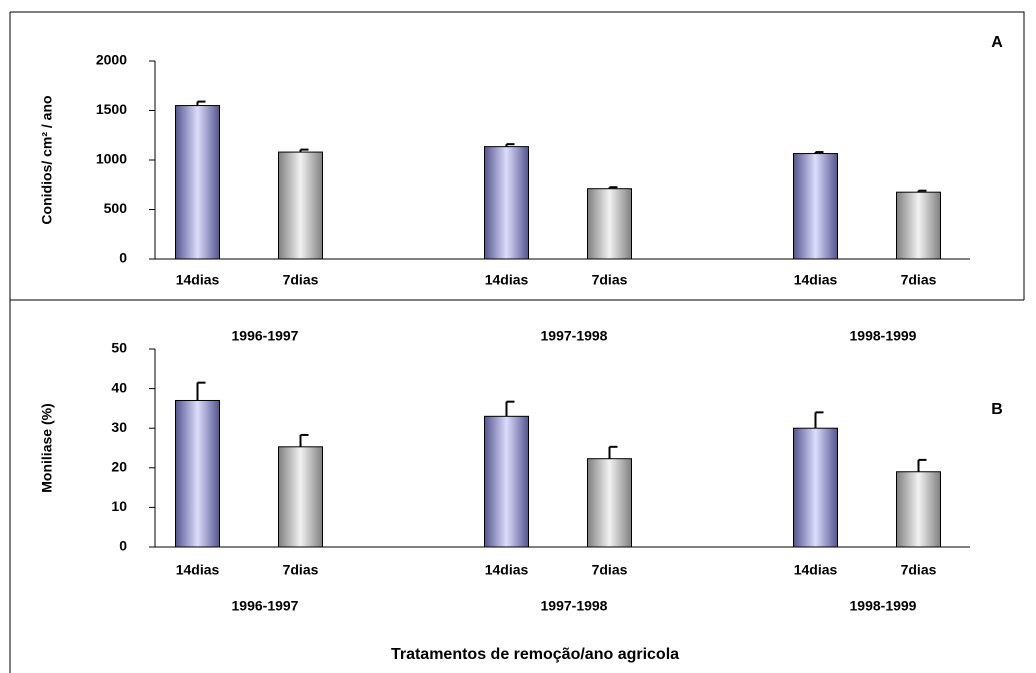 Image resolution: width=1036 pixels, height=673 pixels. I want to click on y-tick-label: 1500, so click(111, 109).